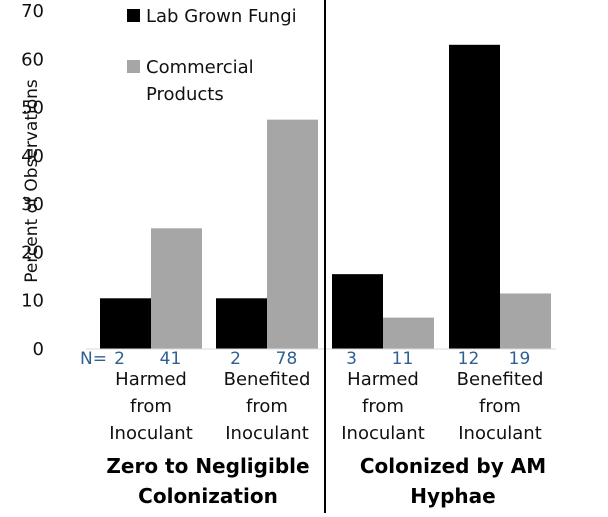  What do you see at coordinates (38, 349) in the screenshot?
I see `y-tick-label: 0` at bounding box center [38, 349].